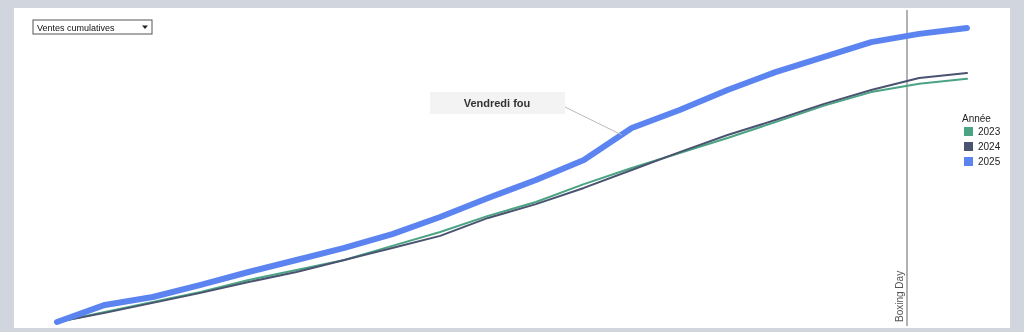  What do you see at coordinates (989, 131) in the screenshot?
I see `legend-label: 2023` at bounding box center [989, 131].